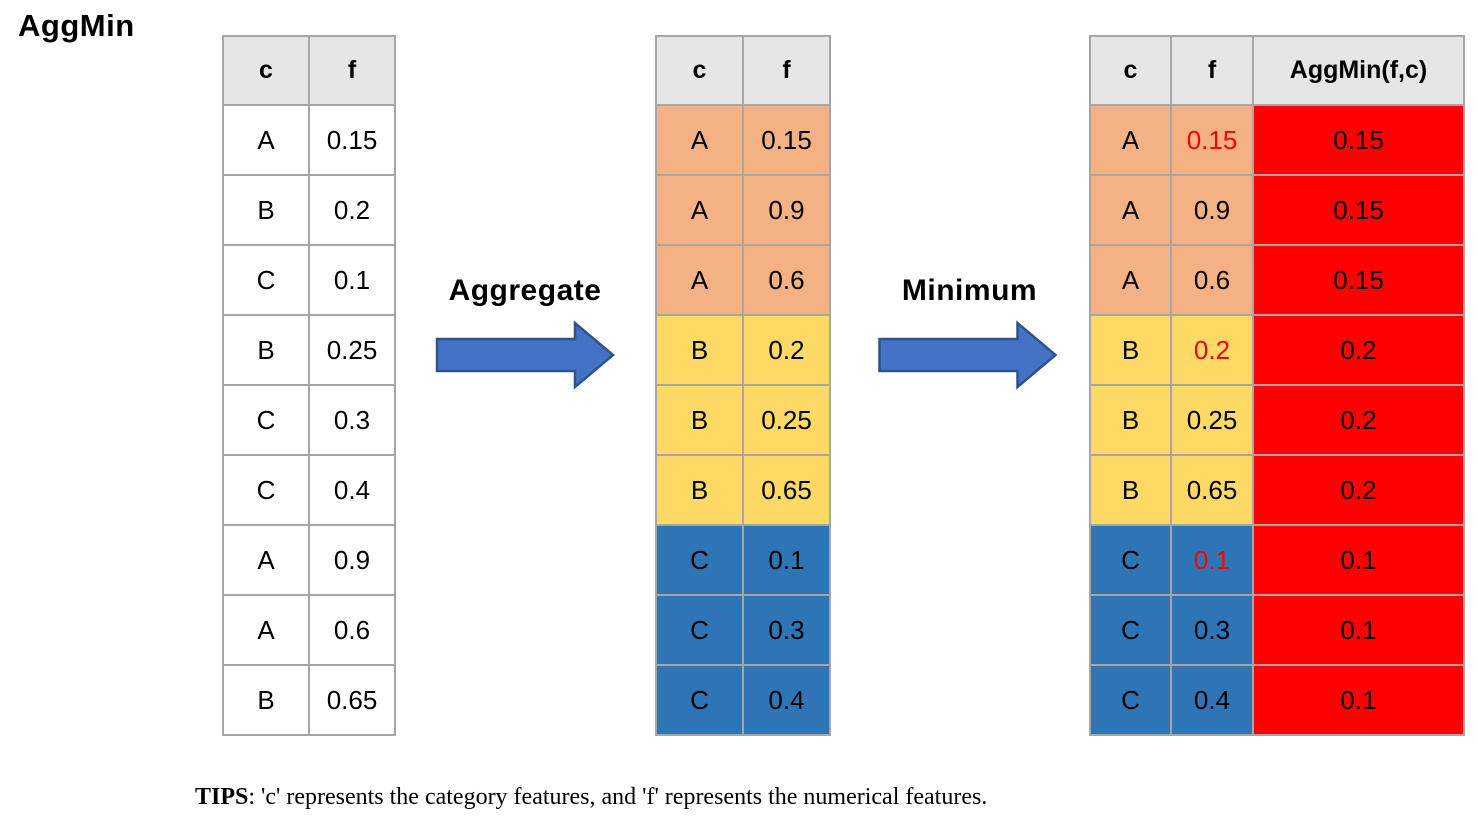 The image size is (1478, 832). Describe the element at coordinates (525, 355) in the screenshot. I see `aggregate-arrow-icon` at that location.